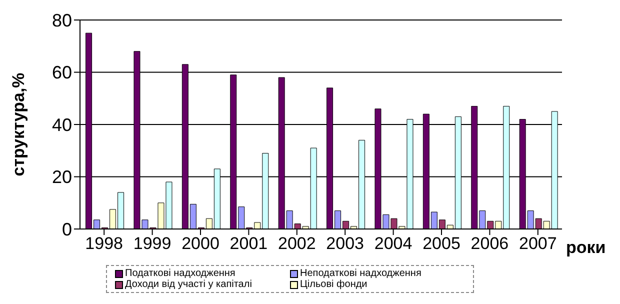 This screenshot has height=304, width=620. Describe the element at coordinates (586, 248) in the screenshot. I see `x-axis-title: роки` at that location.